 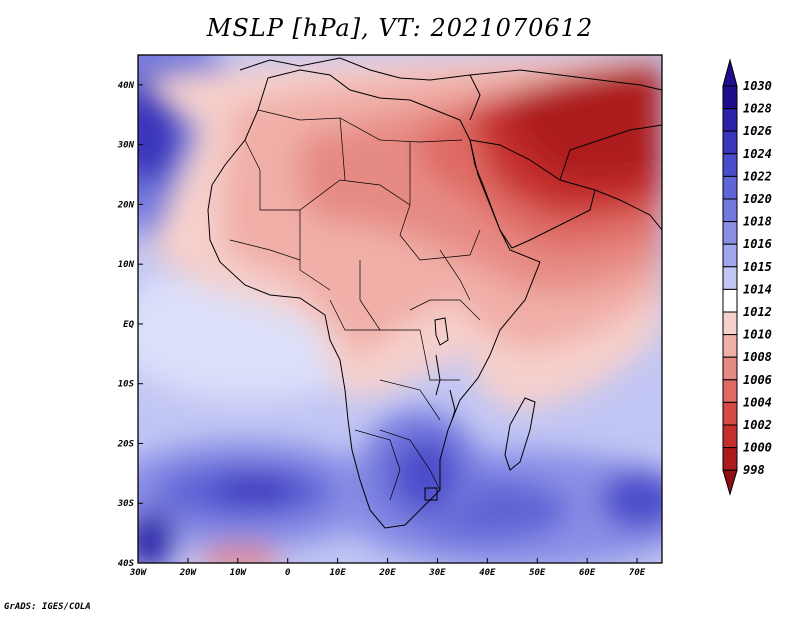 I want to click on x-tick-label: 20E, so click(x=387, y=573).